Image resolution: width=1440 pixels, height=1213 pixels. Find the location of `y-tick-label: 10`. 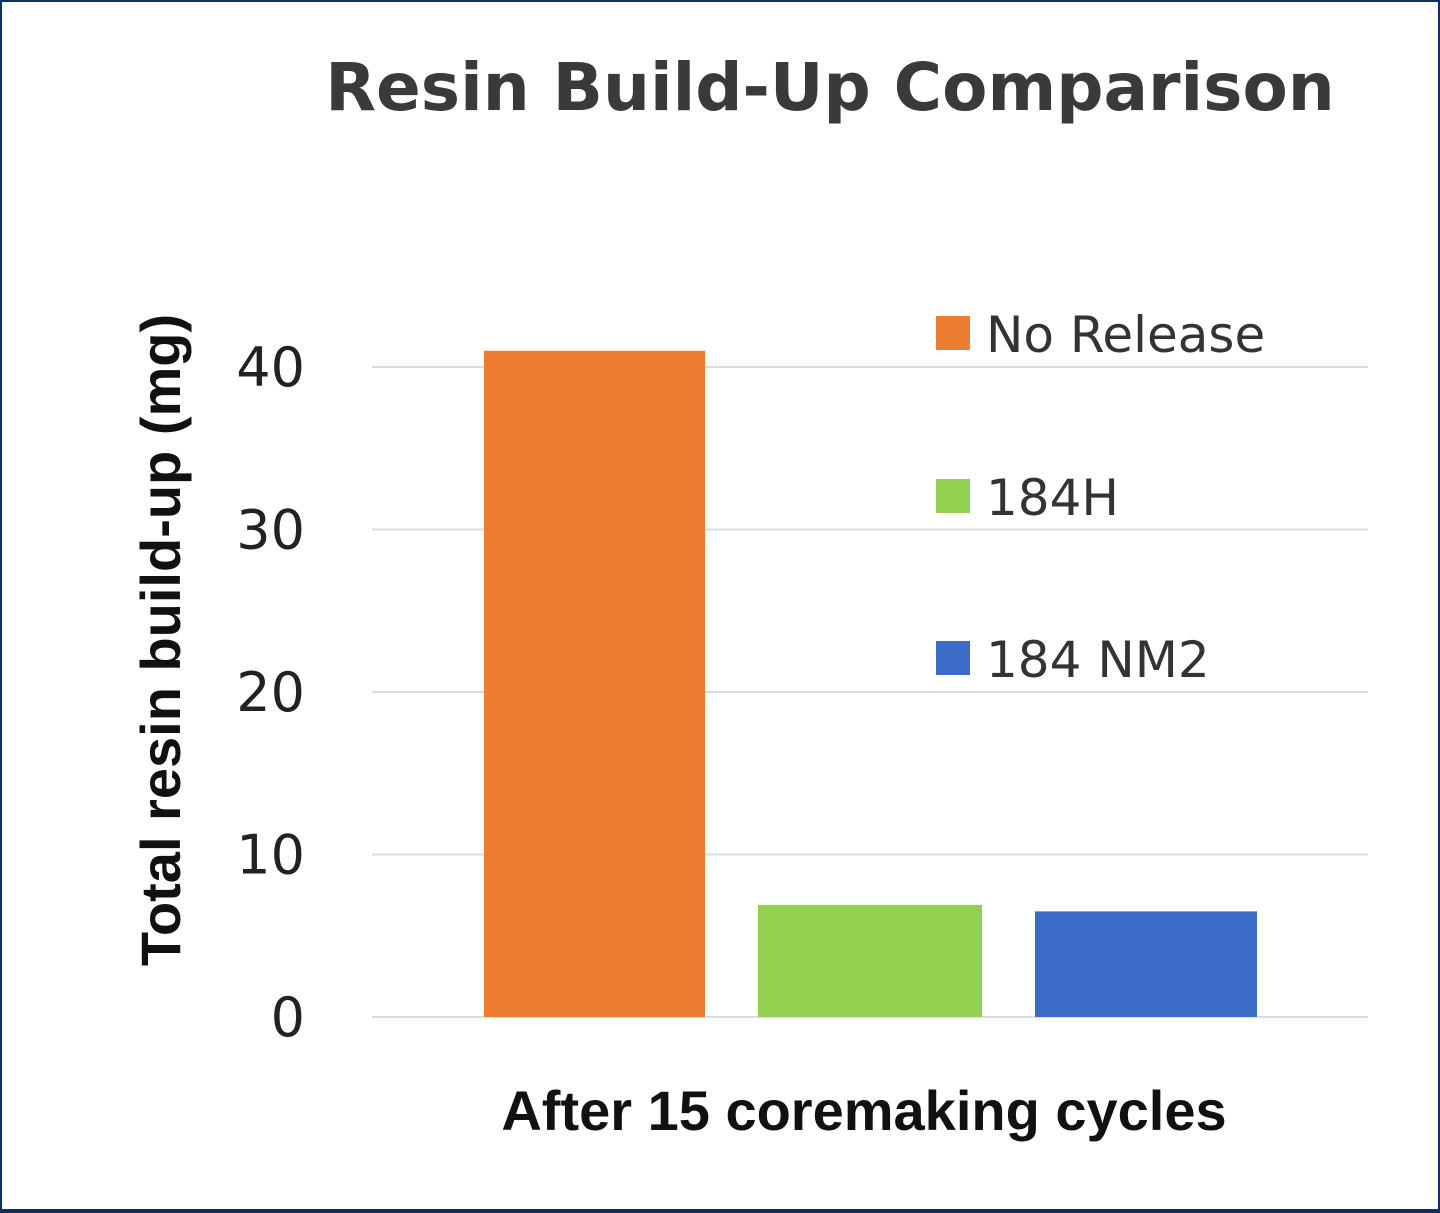

y-tick-label: 10 is located at coordinates (270, 855).